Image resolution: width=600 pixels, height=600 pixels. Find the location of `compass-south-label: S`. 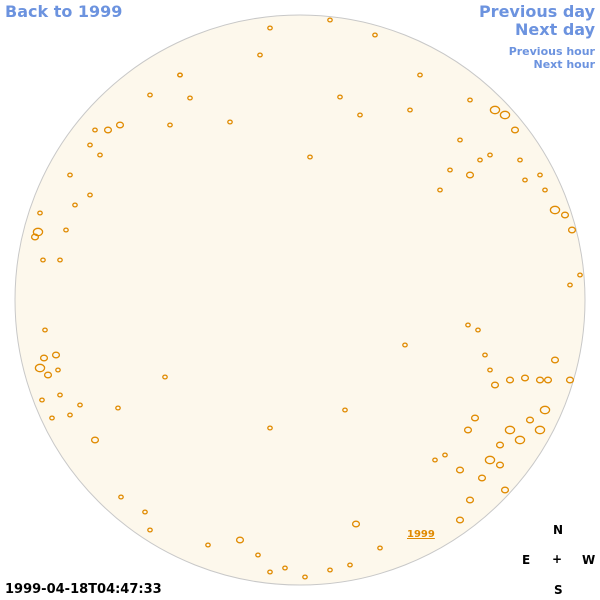

compass-south-label: S is located at coordinates (558, 590).